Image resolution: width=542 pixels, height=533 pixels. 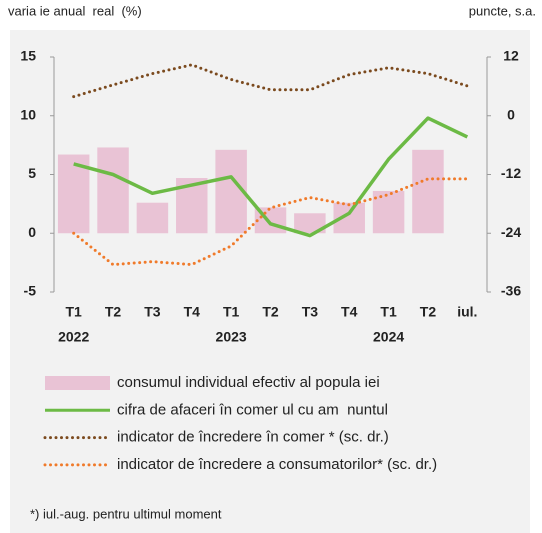 I want to click on y-tick-label: 5, so click(x=32, y=173).